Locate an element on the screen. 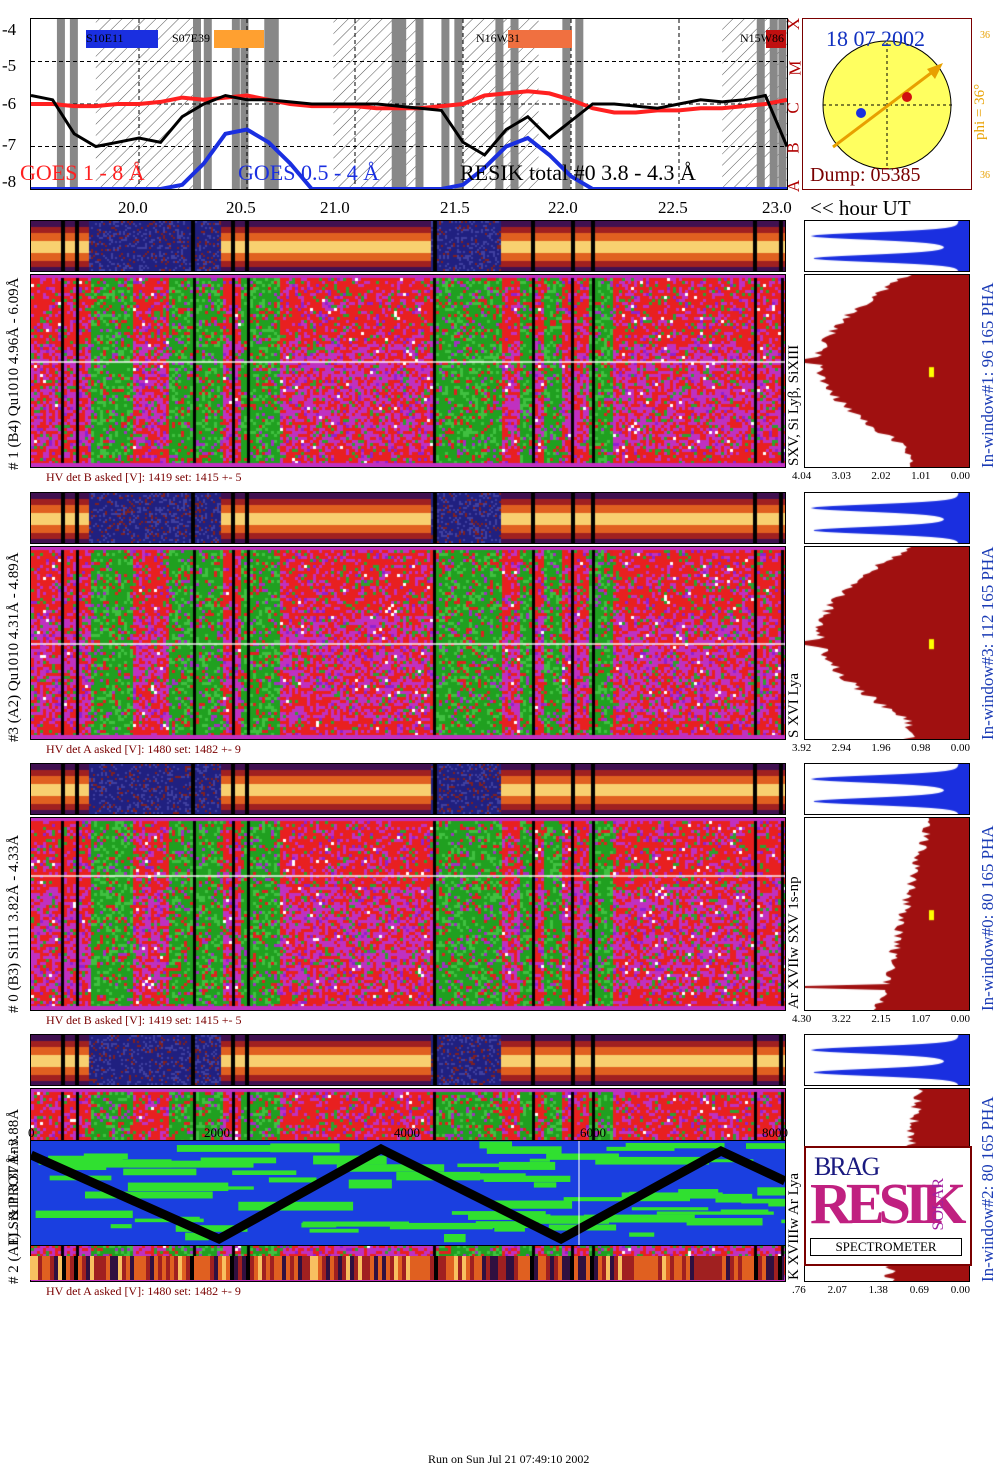  scale-tick: 1.38 is located at coordinates (878, 1290).